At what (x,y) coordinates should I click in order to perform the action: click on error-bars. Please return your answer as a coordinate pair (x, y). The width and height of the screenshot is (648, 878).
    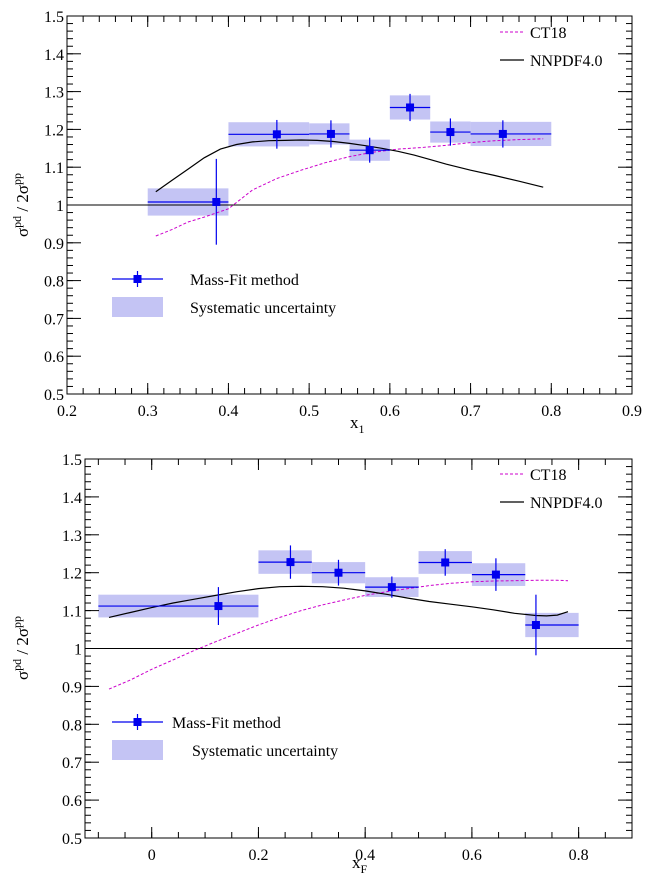
    Looking at the image, I should click on (349, 169).